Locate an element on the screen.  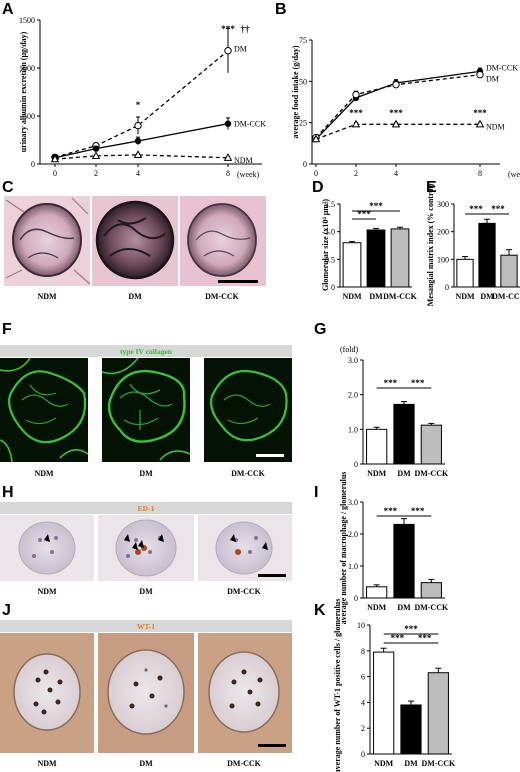
panel-label-d: D is located at coordinates (318, 187).